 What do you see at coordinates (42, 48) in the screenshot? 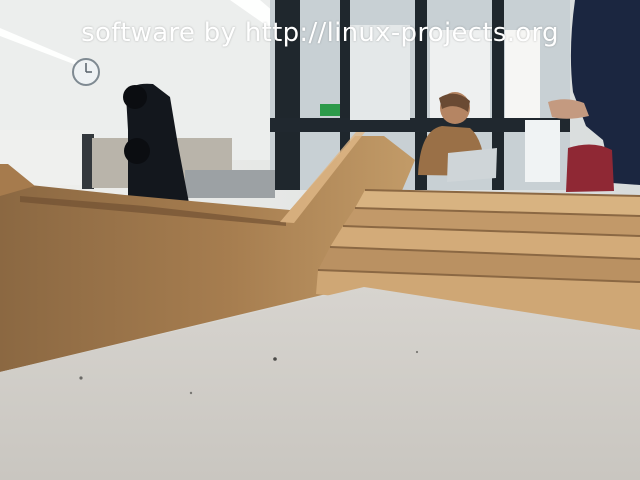
I see `ceiling-light` at bounding box center [42, 48].